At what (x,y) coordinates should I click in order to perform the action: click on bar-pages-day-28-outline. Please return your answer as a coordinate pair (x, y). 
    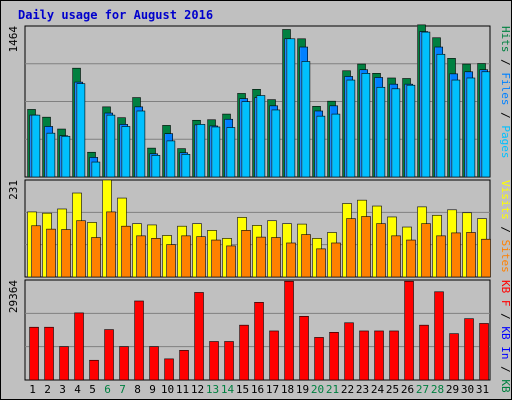
    Looking at the image, I should click on (441, 115).